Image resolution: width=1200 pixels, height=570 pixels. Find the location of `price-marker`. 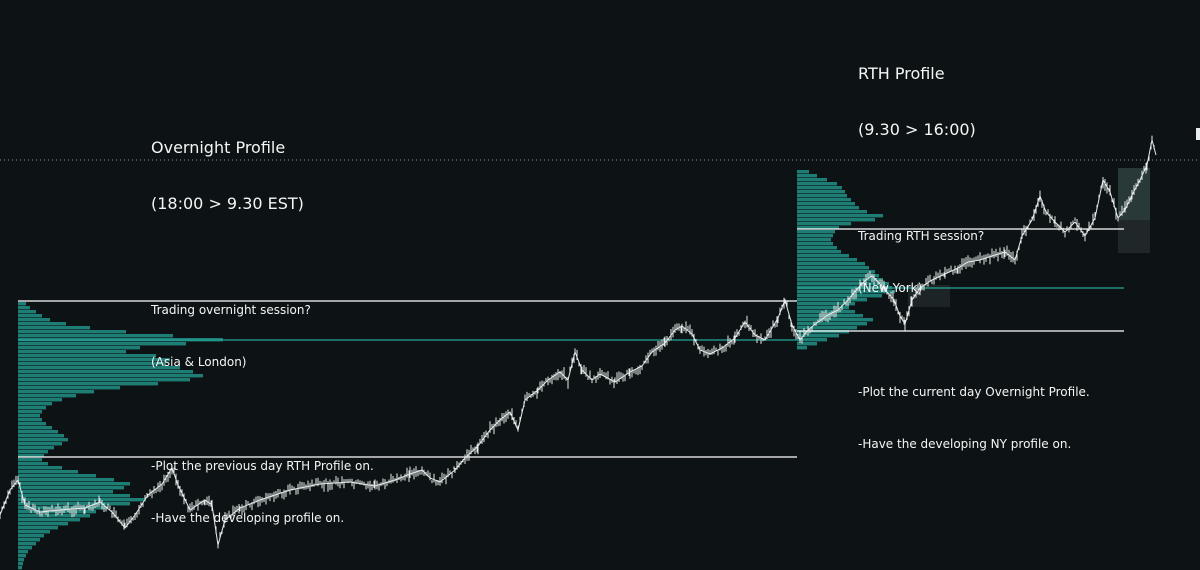

price-marker is located at coordinates (1198, 134).